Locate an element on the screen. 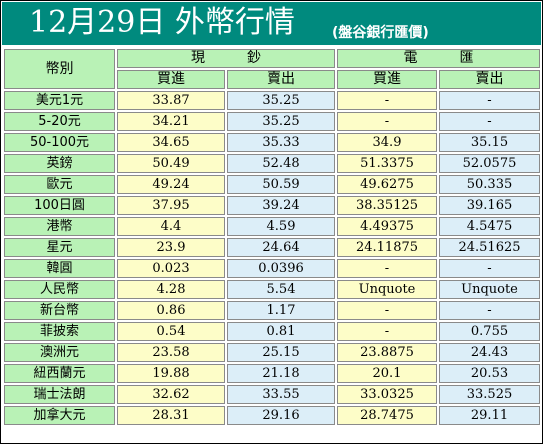 This screenshot has height=444, width=543. cash-sell-cell: 25.15 is located at coordinates (281, 352).